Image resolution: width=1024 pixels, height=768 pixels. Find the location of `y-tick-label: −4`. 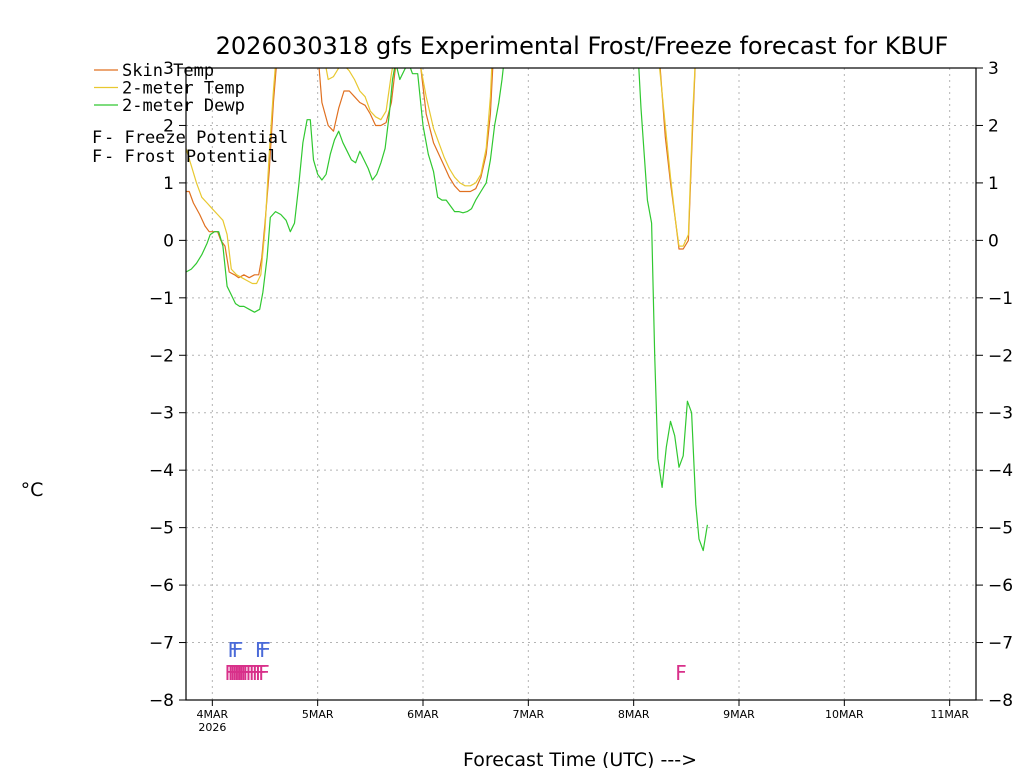

y-tick-label: −4 is located at coordinates (161, 471).